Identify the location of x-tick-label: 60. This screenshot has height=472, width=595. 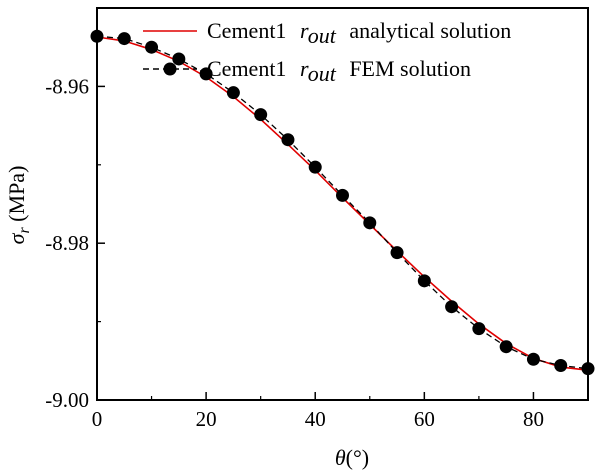
(424, 419).